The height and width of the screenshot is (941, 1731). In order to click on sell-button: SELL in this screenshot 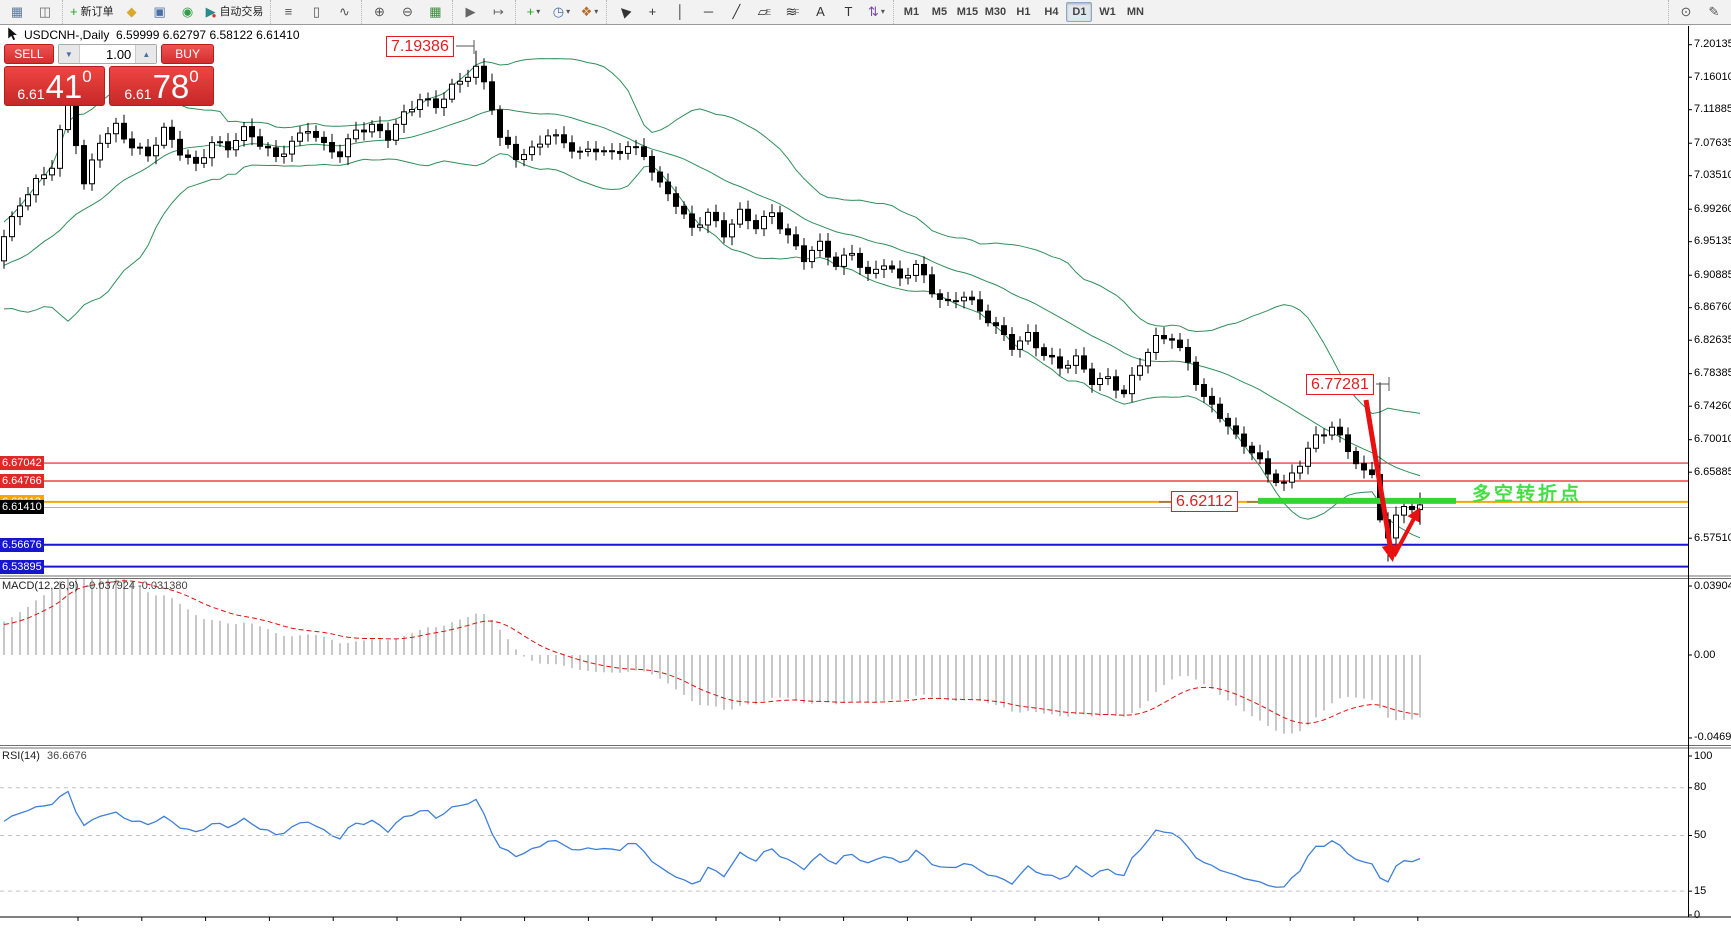, I will do `click(29, 54)`.